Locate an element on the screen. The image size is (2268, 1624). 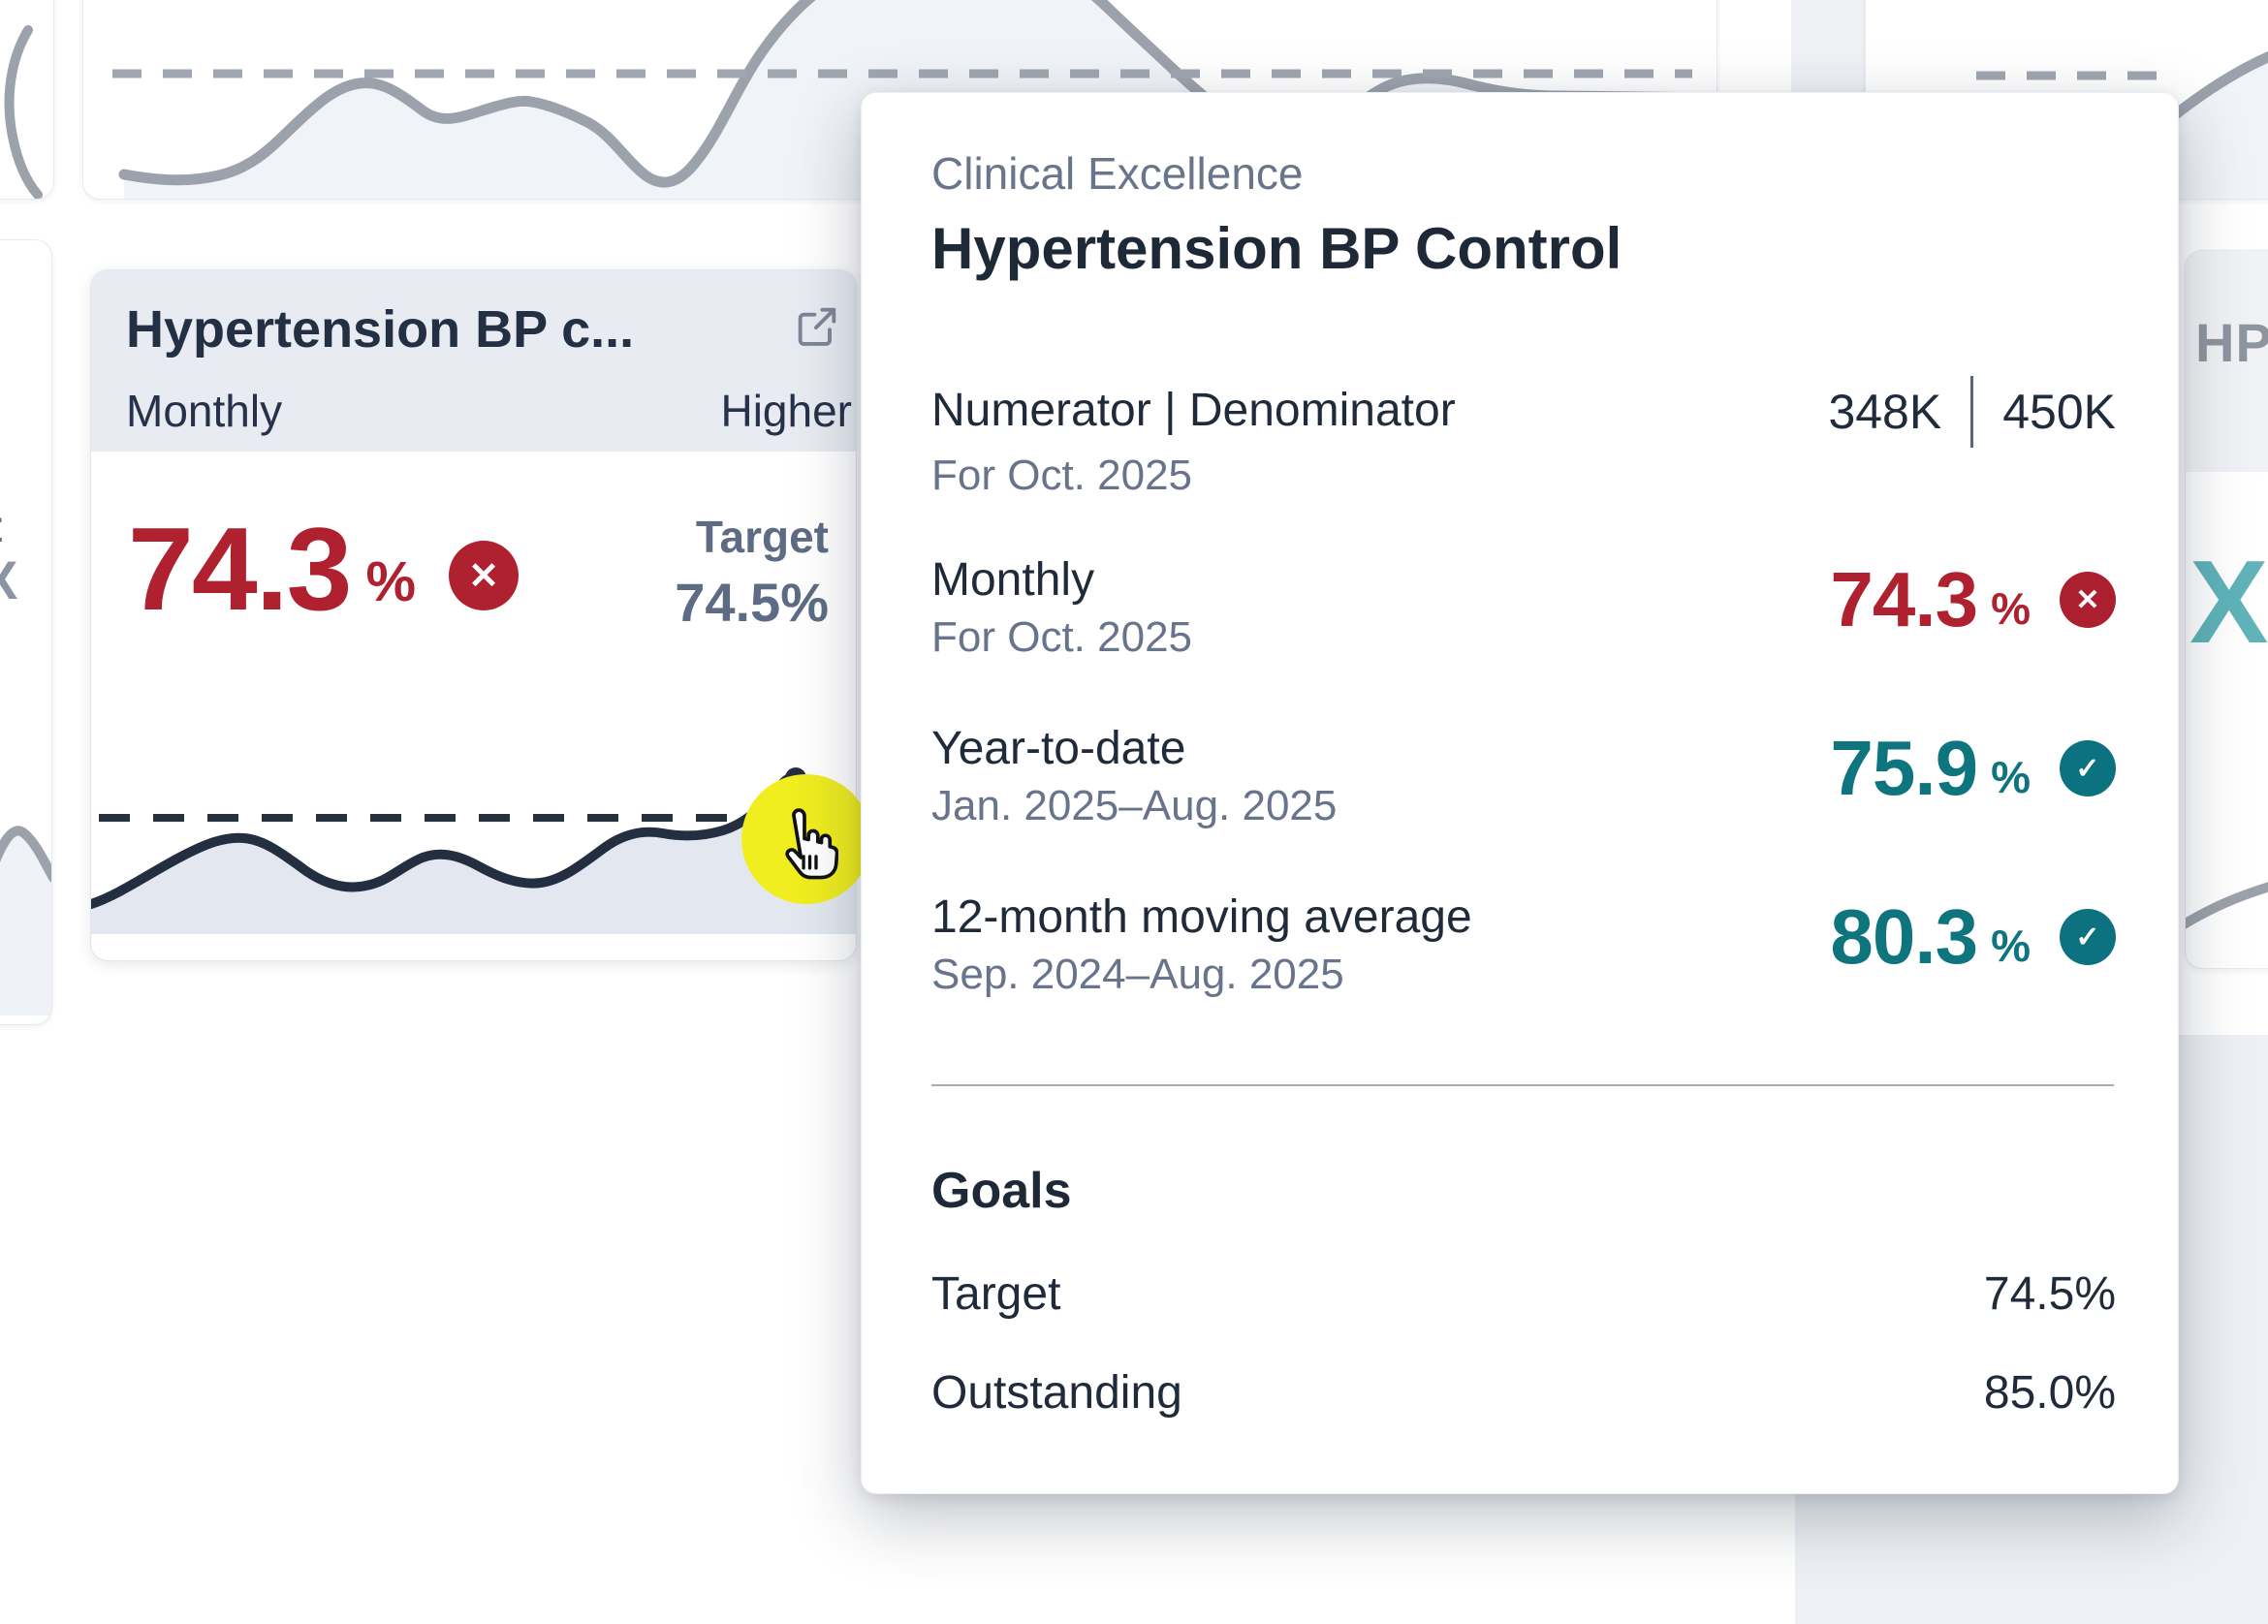
status-icon: ✕ is located at coordinates (2088, 600).